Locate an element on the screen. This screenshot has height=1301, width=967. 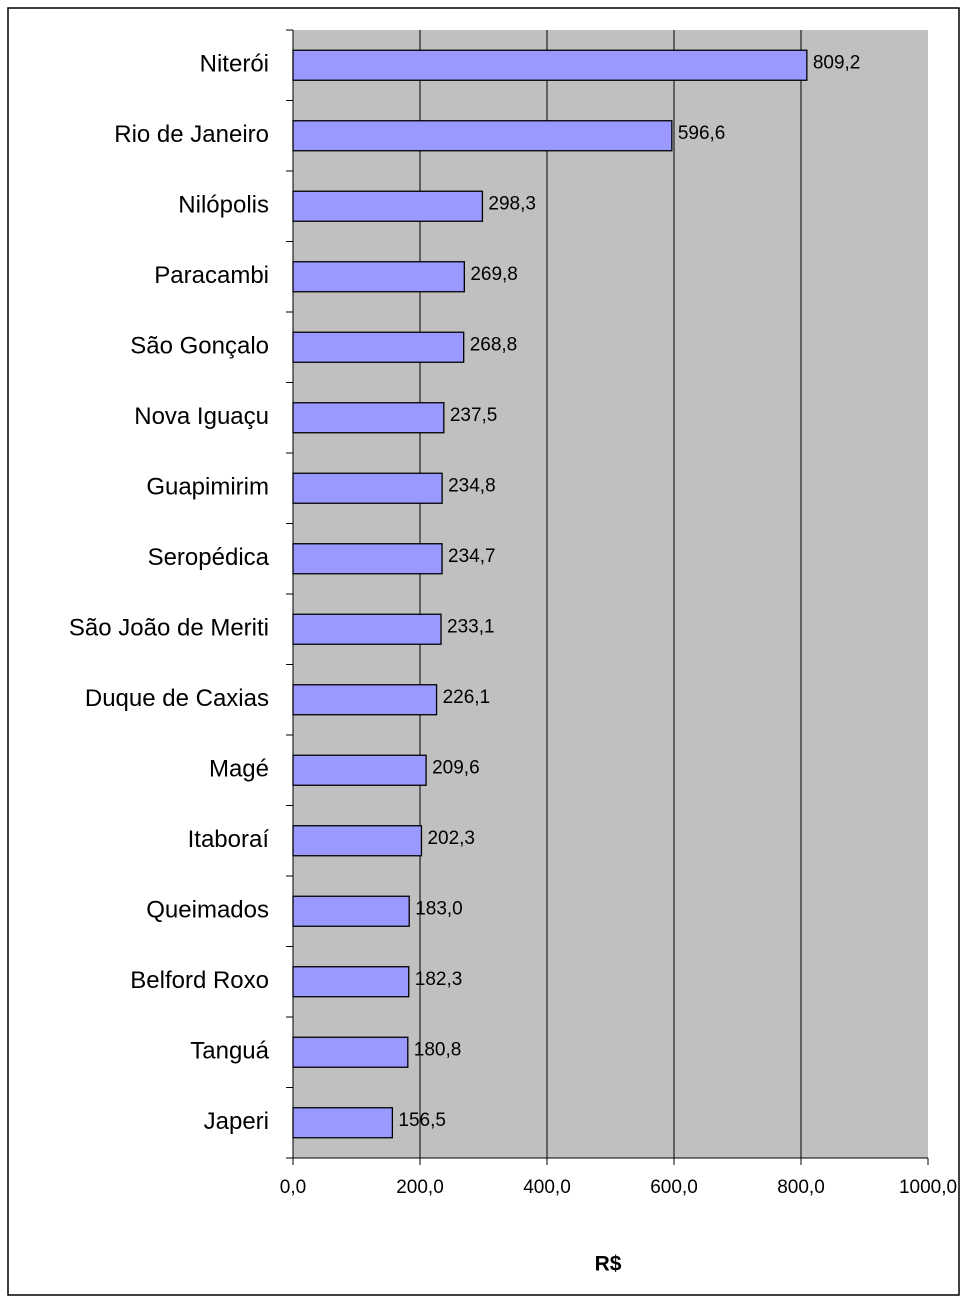
value-label: 234,7 is located at coordinates (472, 556).